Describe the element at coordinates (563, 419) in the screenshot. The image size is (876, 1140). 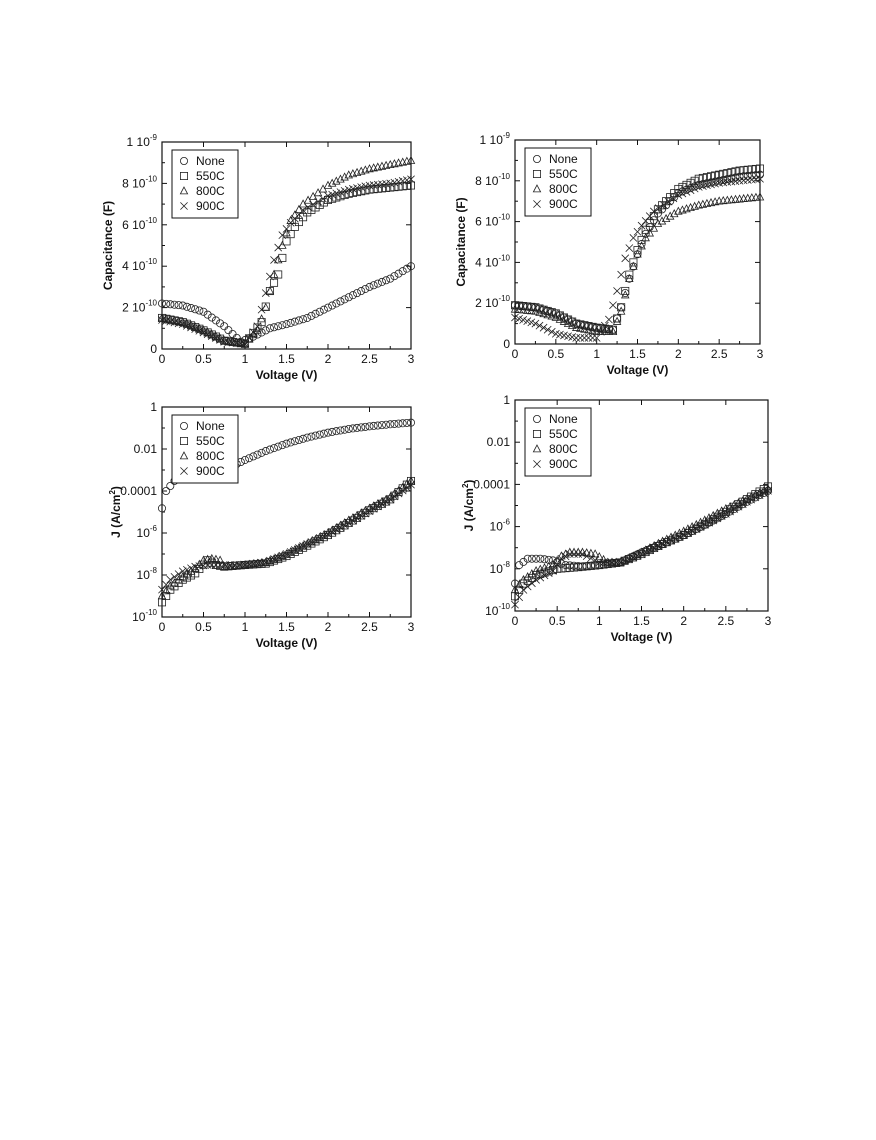
I see `legend-label: None` at that location.